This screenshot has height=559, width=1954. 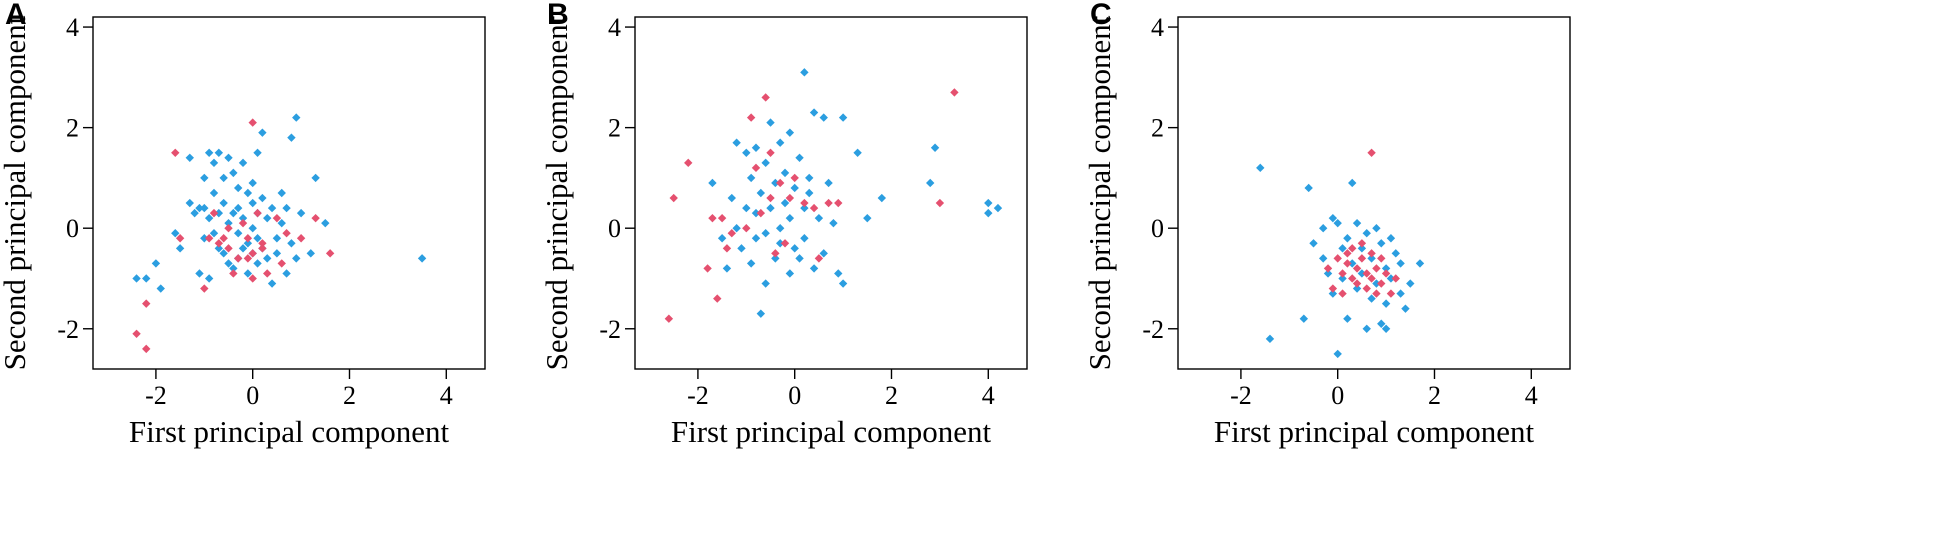 I want to click on x-tick-label: 4, so click(x=988, y=395).